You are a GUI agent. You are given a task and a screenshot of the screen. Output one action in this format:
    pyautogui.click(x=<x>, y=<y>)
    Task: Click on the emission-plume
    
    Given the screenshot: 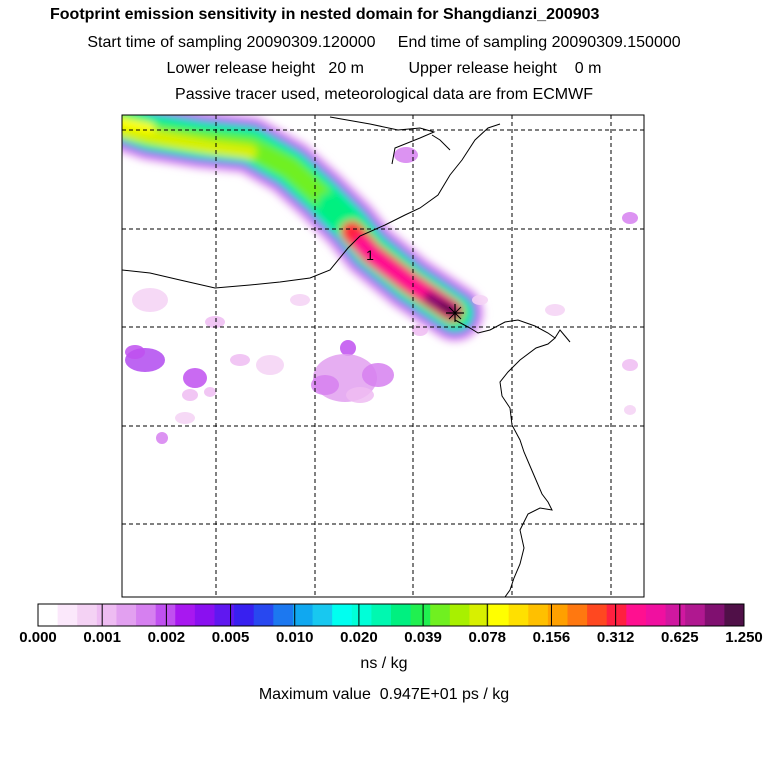 What is the action you would take?
    pyautogui.click(x=303, y=228)
    